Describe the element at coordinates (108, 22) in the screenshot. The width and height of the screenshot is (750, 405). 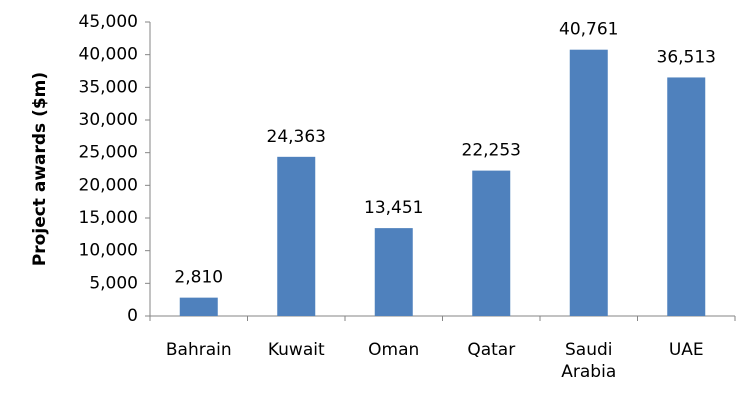
I see `y-tick-label: 45,000` at that location.